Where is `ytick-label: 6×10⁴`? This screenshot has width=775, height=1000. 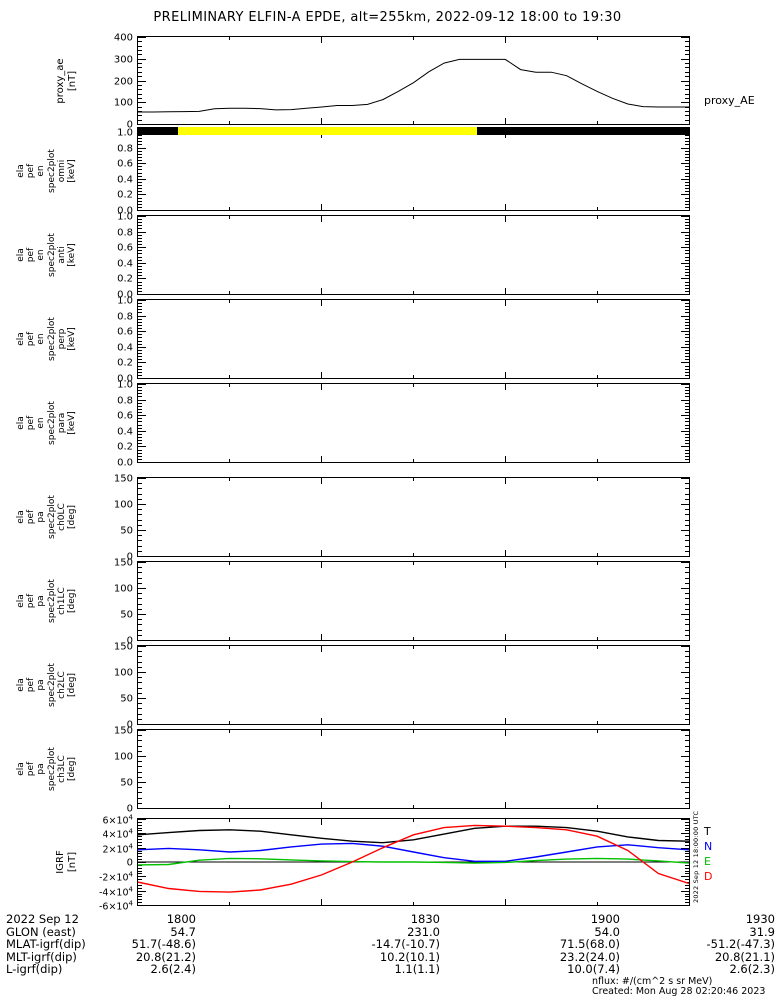 ytick-label: 6×10⁴ is located at coordinates (117, 819).